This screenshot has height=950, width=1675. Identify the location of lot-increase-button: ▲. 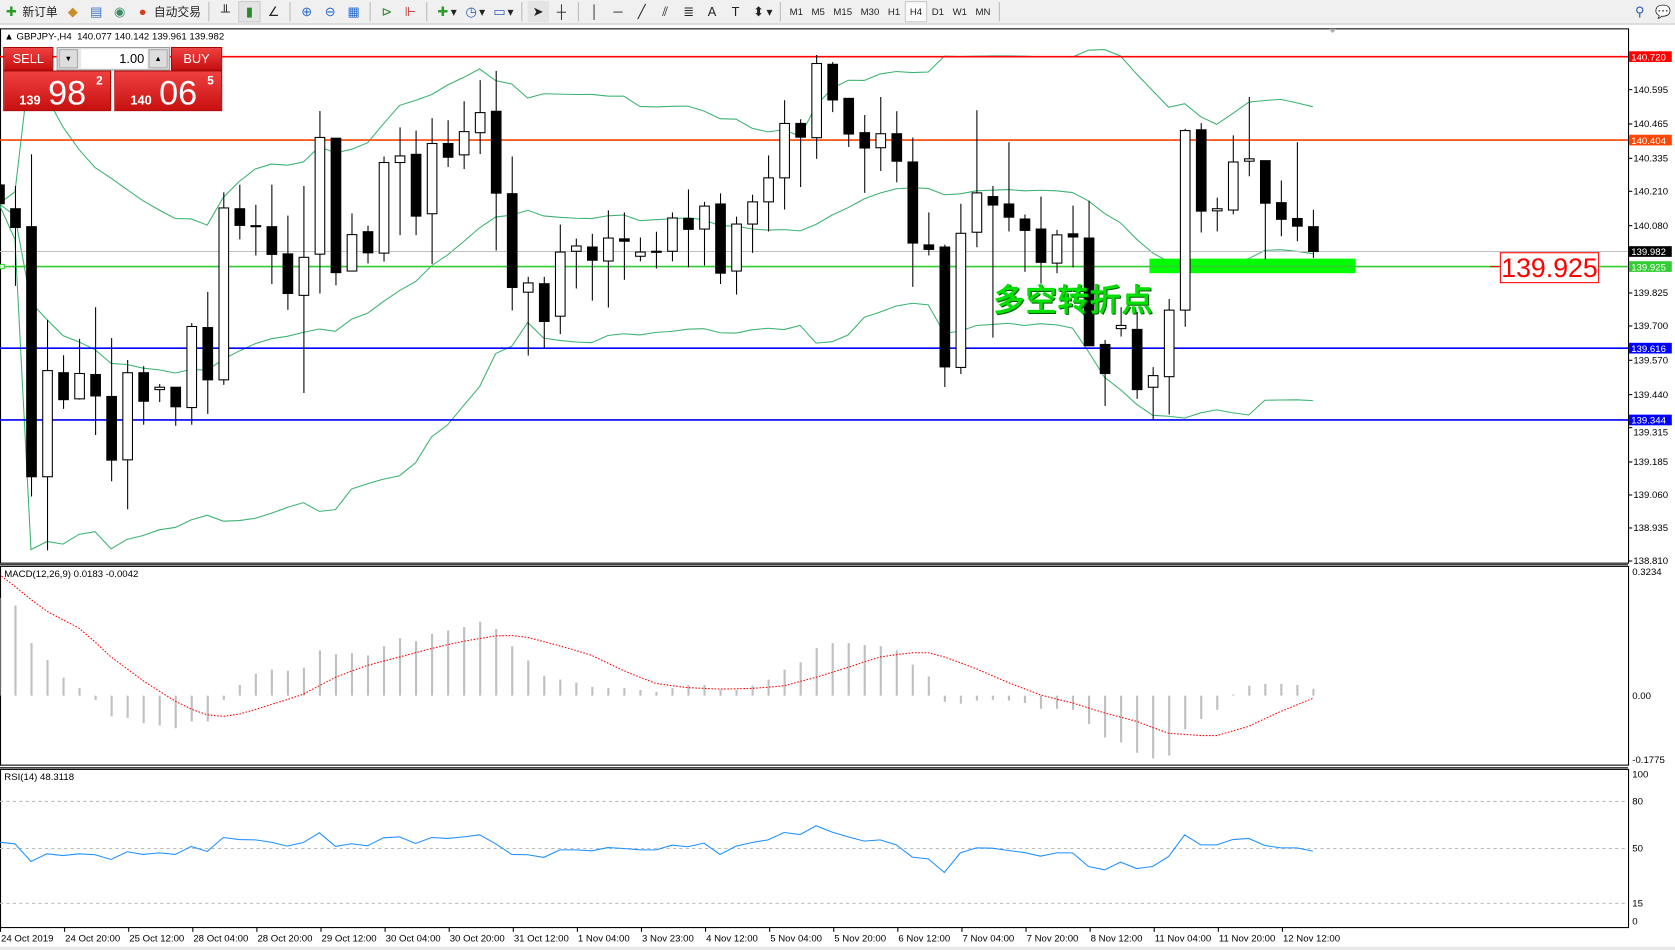
(158, 59).